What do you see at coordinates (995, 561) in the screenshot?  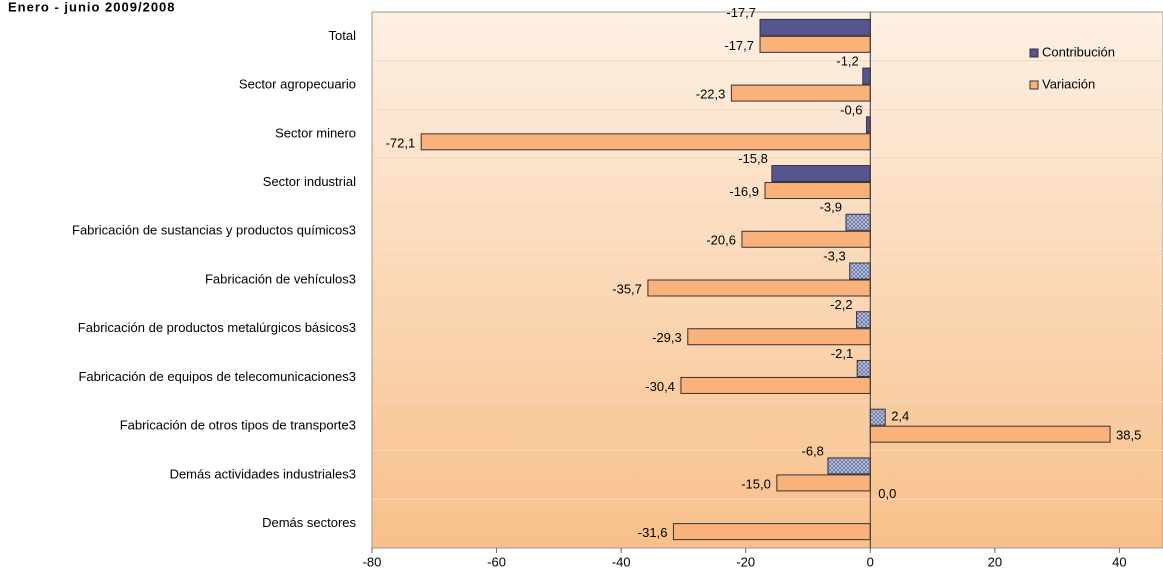 I see `x-tick-label: 20` at bounding box center [995, 561].